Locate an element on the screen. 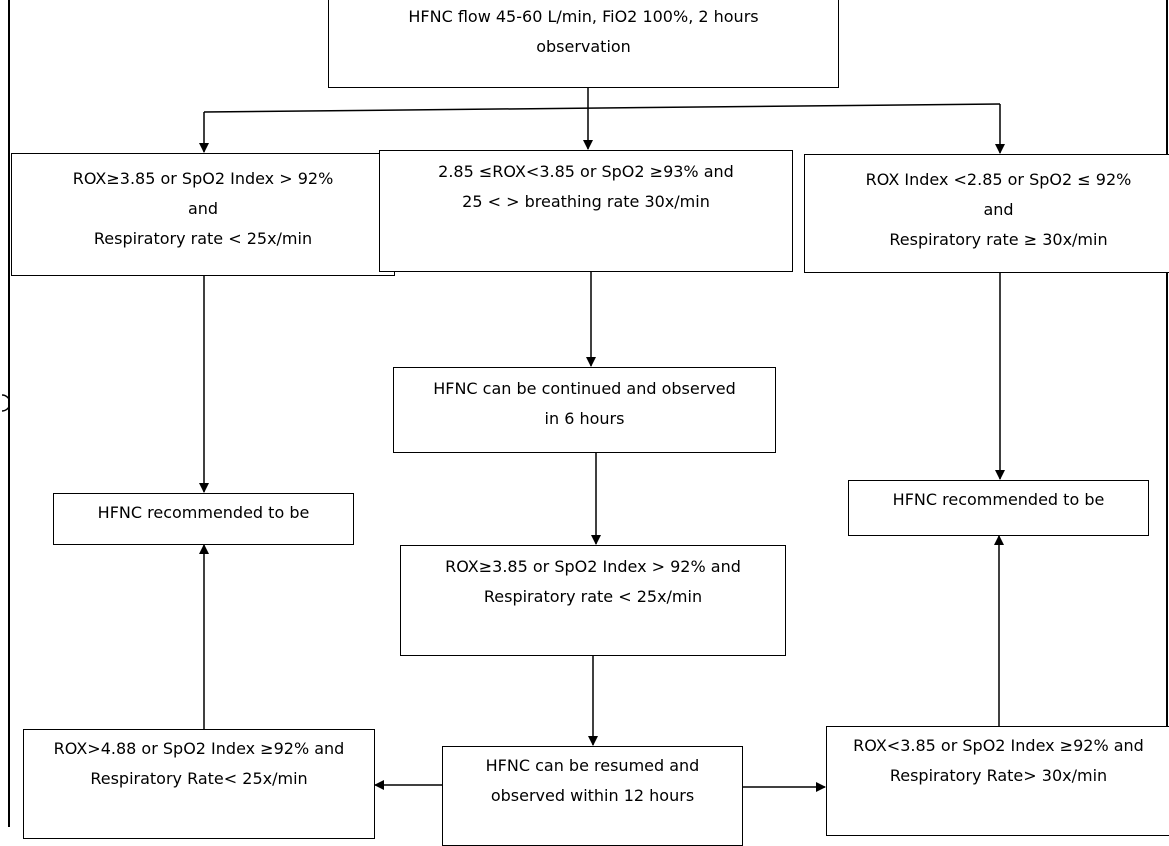  box-right-bottom-line-2: Respiratory Rate> 30x/min is located at coordinates (998, 775).